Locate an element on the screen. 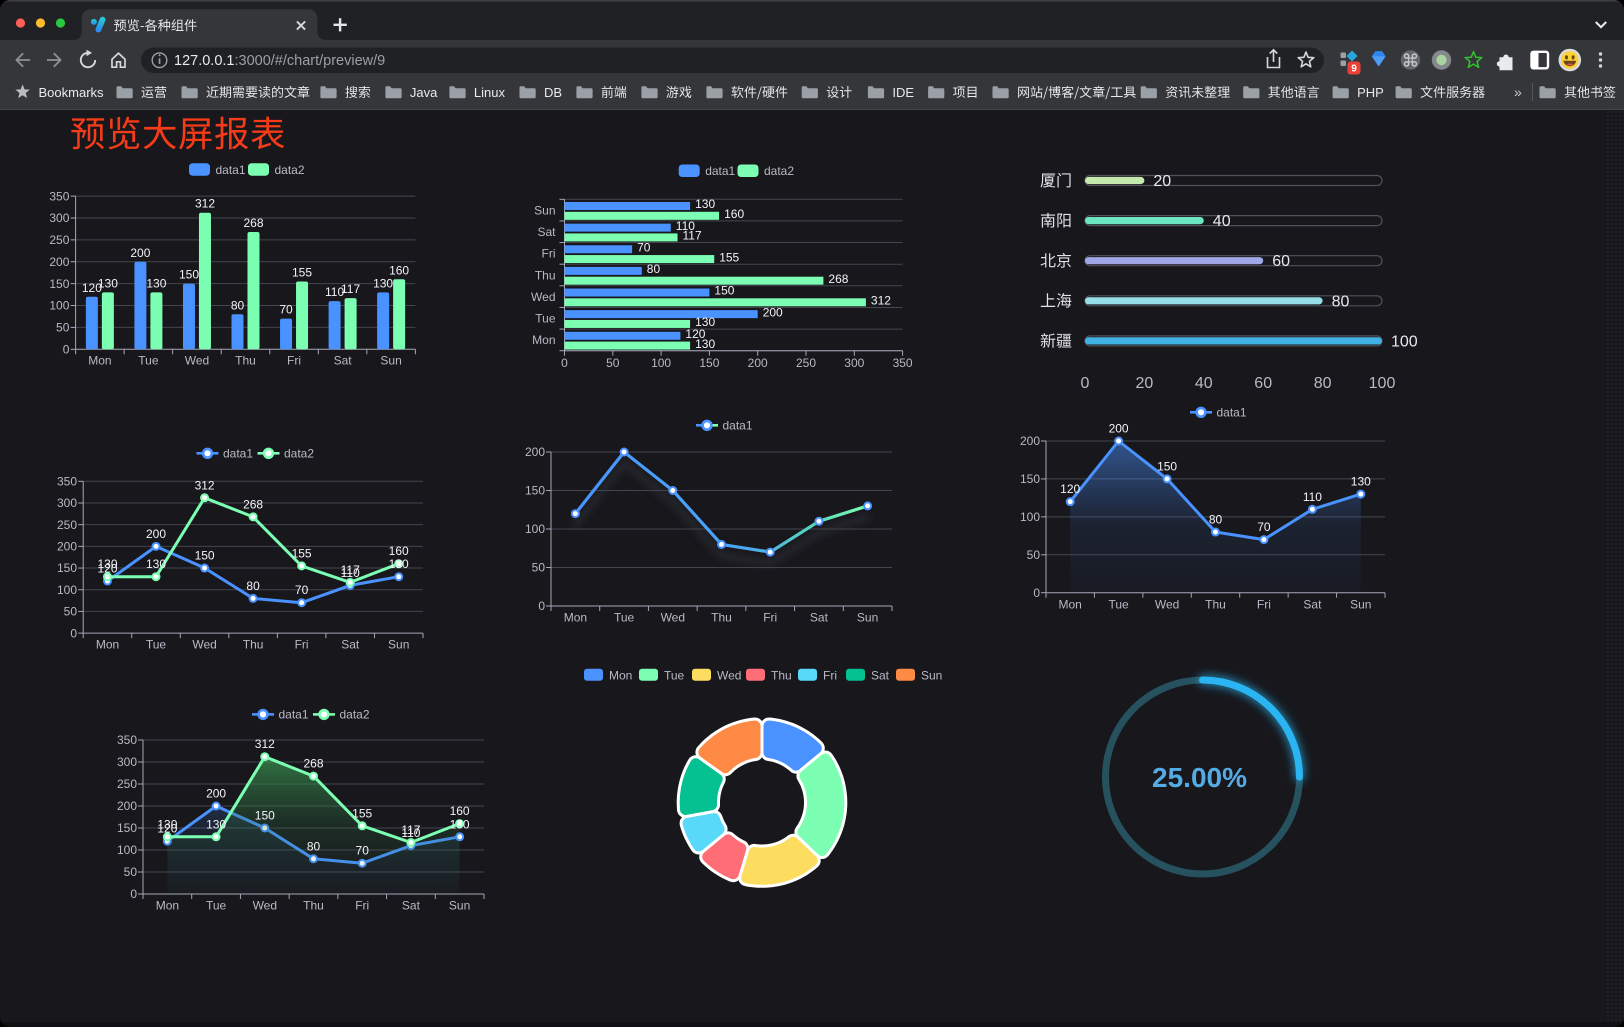 This screenshot has height=1027, width=1624. svg-text: 350 is located at coordinates (67, 482).